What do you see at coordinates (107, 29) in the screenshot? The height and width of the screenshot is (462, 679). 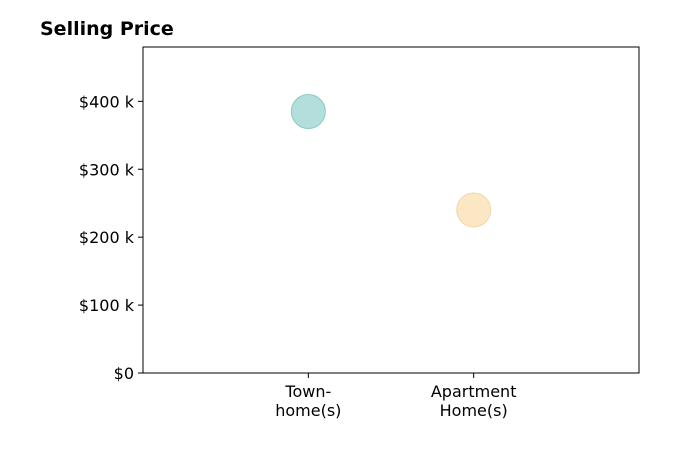 I see `chart-title: Selling Price` at bounding box center [107, 29].